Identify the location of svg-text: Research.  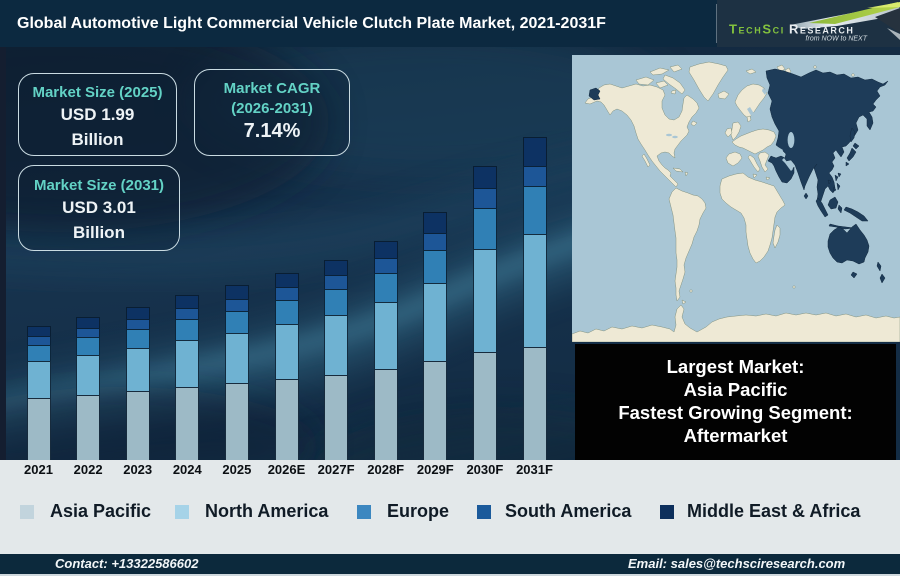
(821, 29).